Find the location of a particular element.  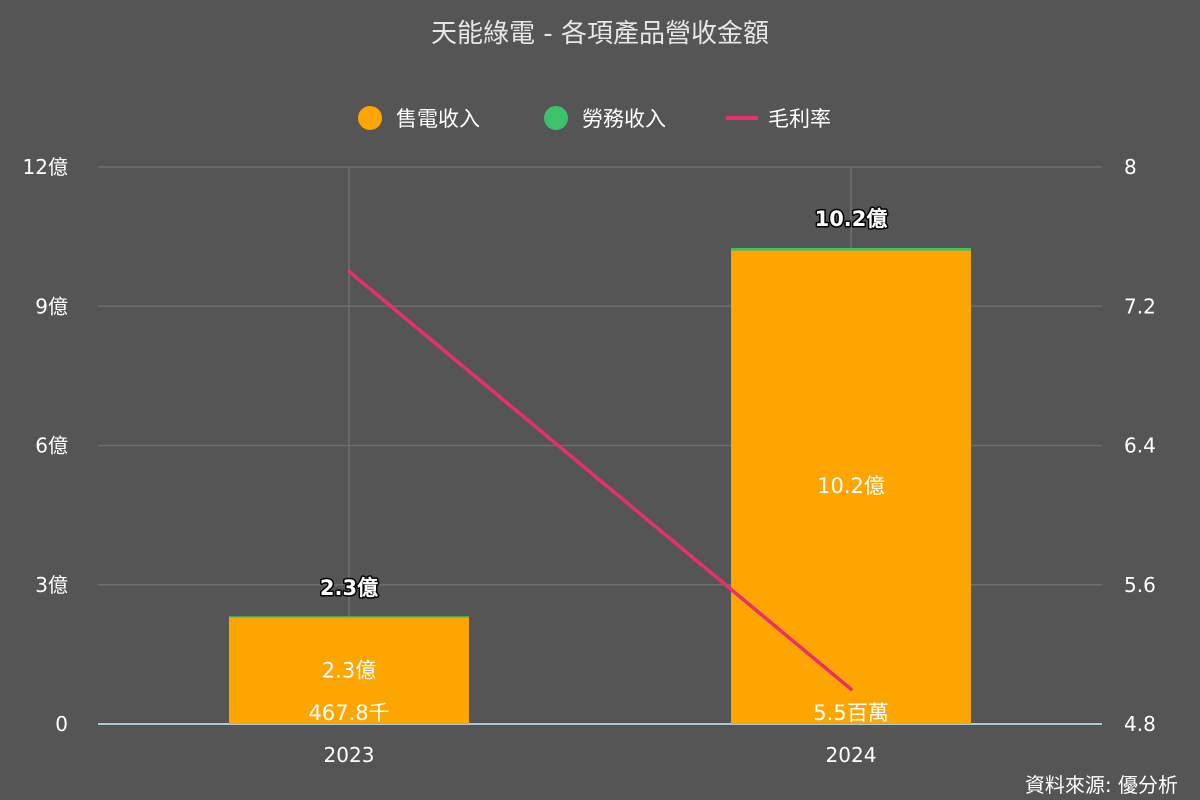

legend-label: 勞務收入 is located at coordinates (624, 119).